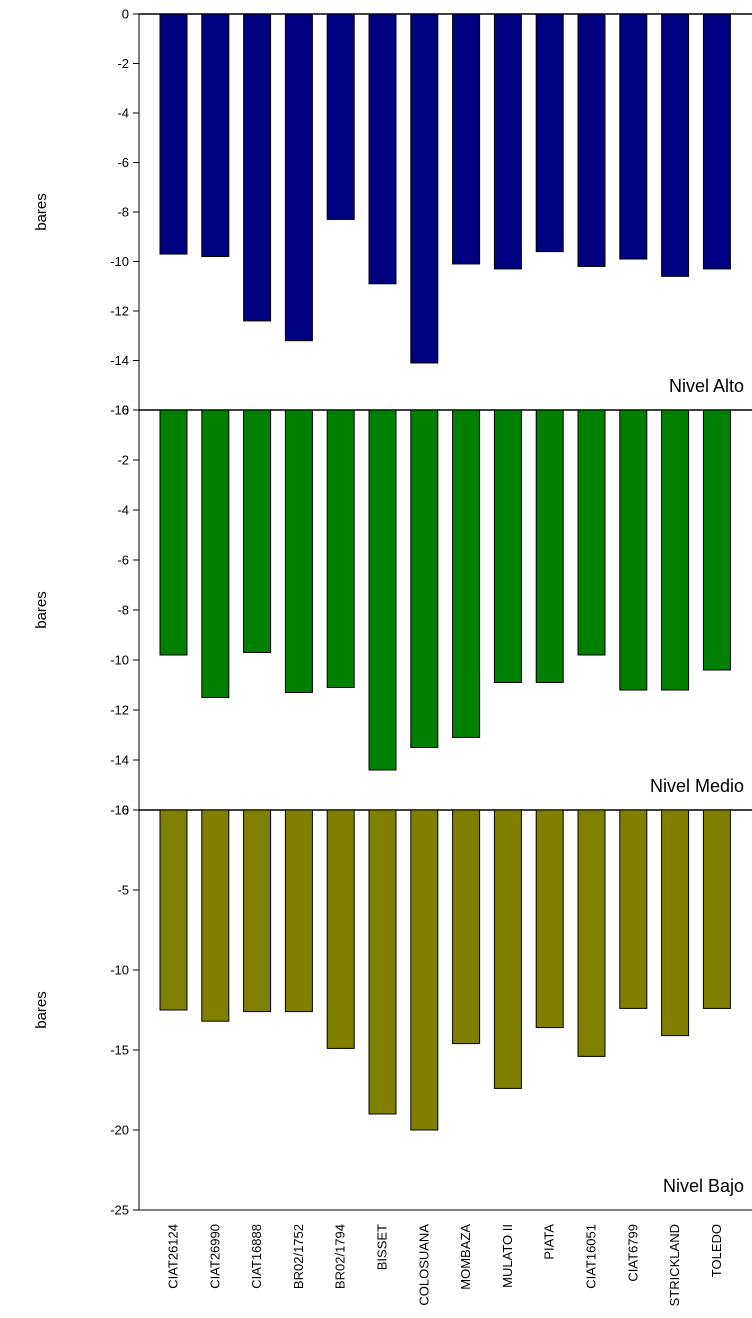 The height and width of the screenshot is (1318, 752). I want to click on panel-label: Nivel Medio, so click(697, 786).